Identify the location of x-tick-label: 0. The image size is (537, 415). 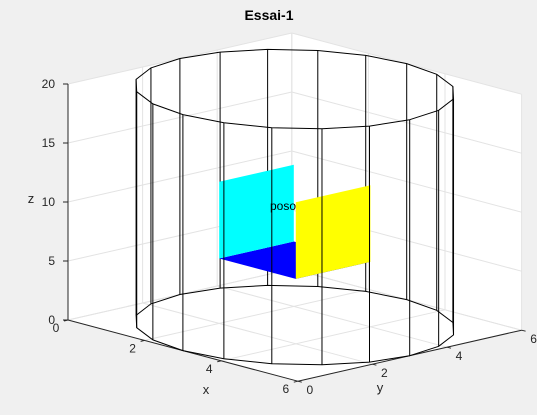
(56, 328).